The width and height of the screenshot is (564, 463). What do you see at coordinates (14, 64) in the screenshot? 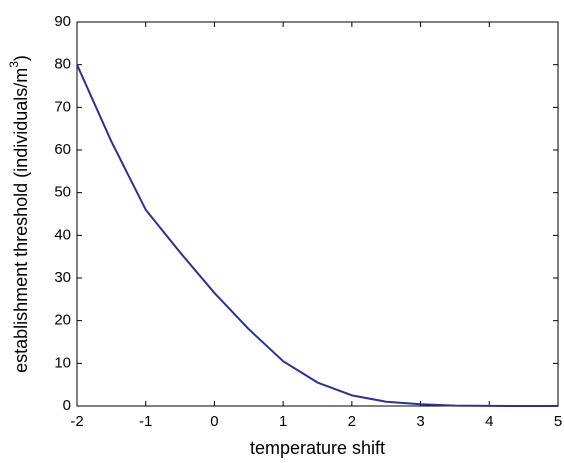
I see `y-axis-label-superscript: 3` at bounding box center [14, 64].